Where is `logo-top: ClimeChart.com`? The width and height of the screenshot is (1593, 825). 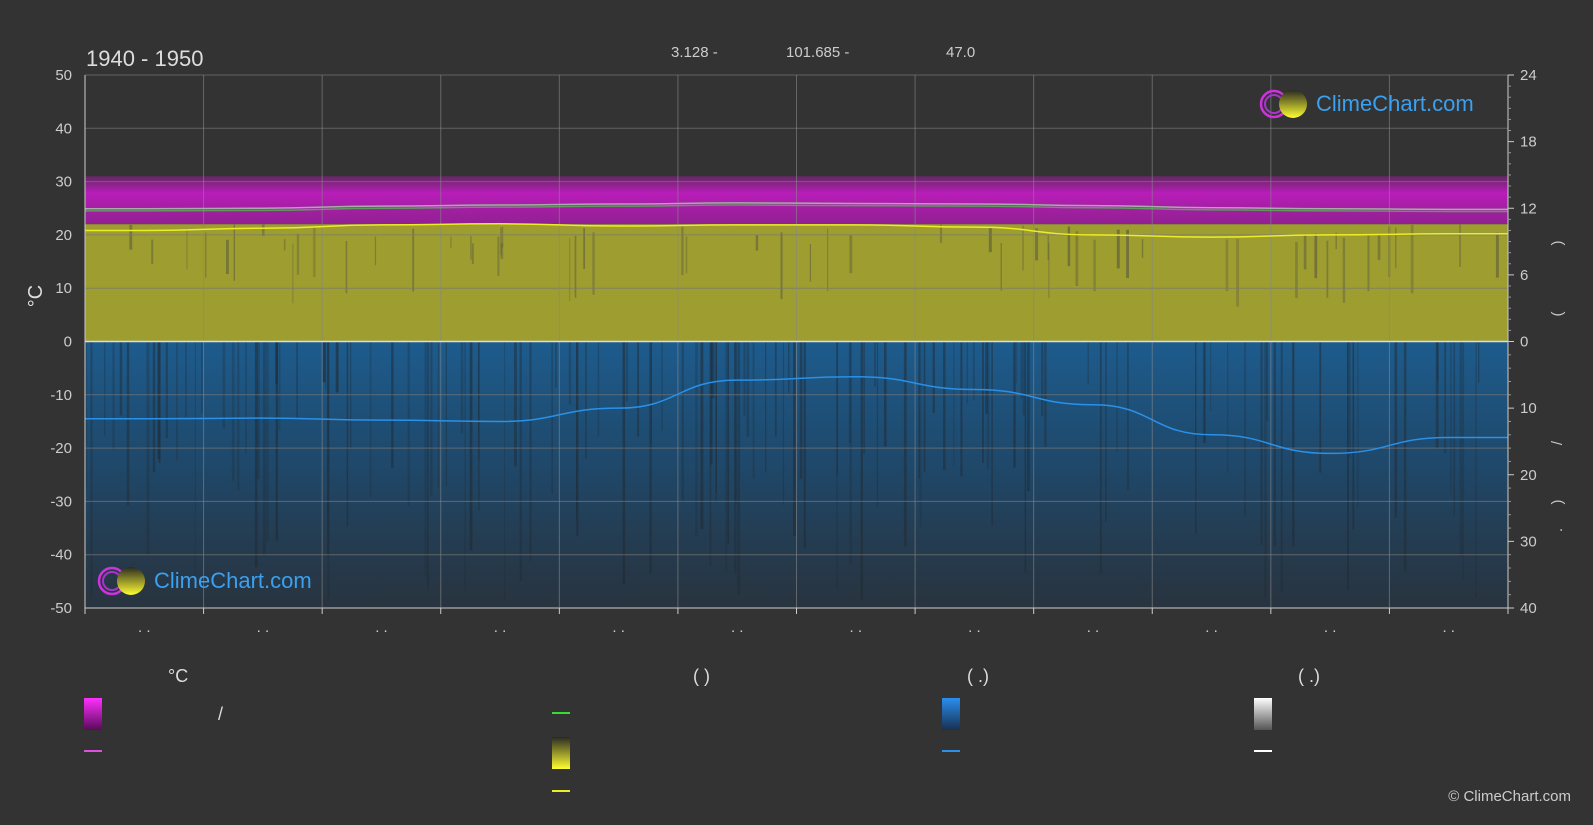
logo-top: ClimeChart.com is located at coordinates (1366, 104).